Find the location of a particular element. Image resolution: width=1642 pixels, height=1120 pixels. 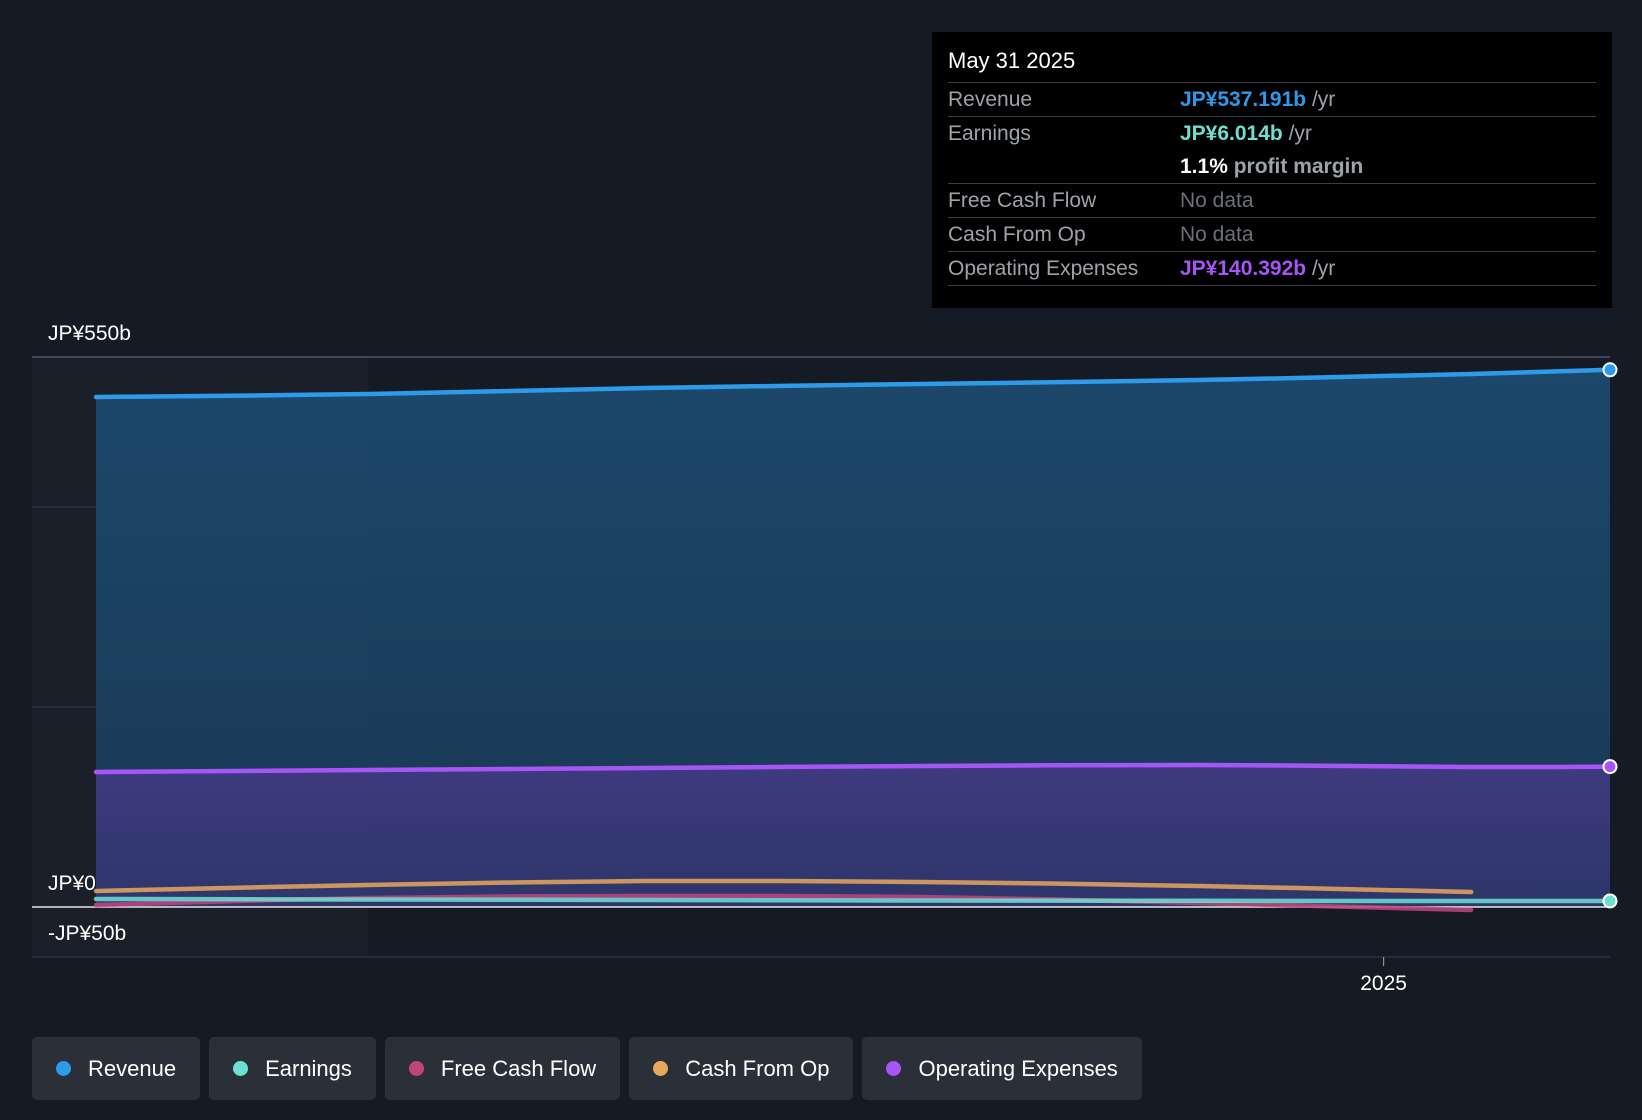

line-cash-from-op is located at coordinates (783, 886).